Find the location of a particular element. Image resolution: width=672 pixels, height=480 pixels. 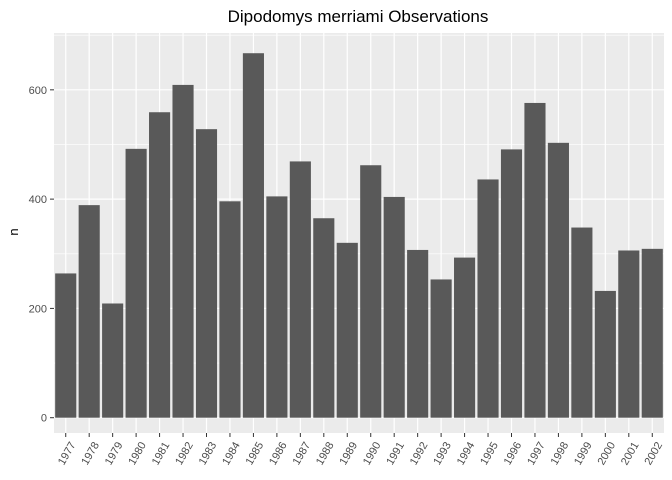

bar-1982 is located at coordinates (183, 251).